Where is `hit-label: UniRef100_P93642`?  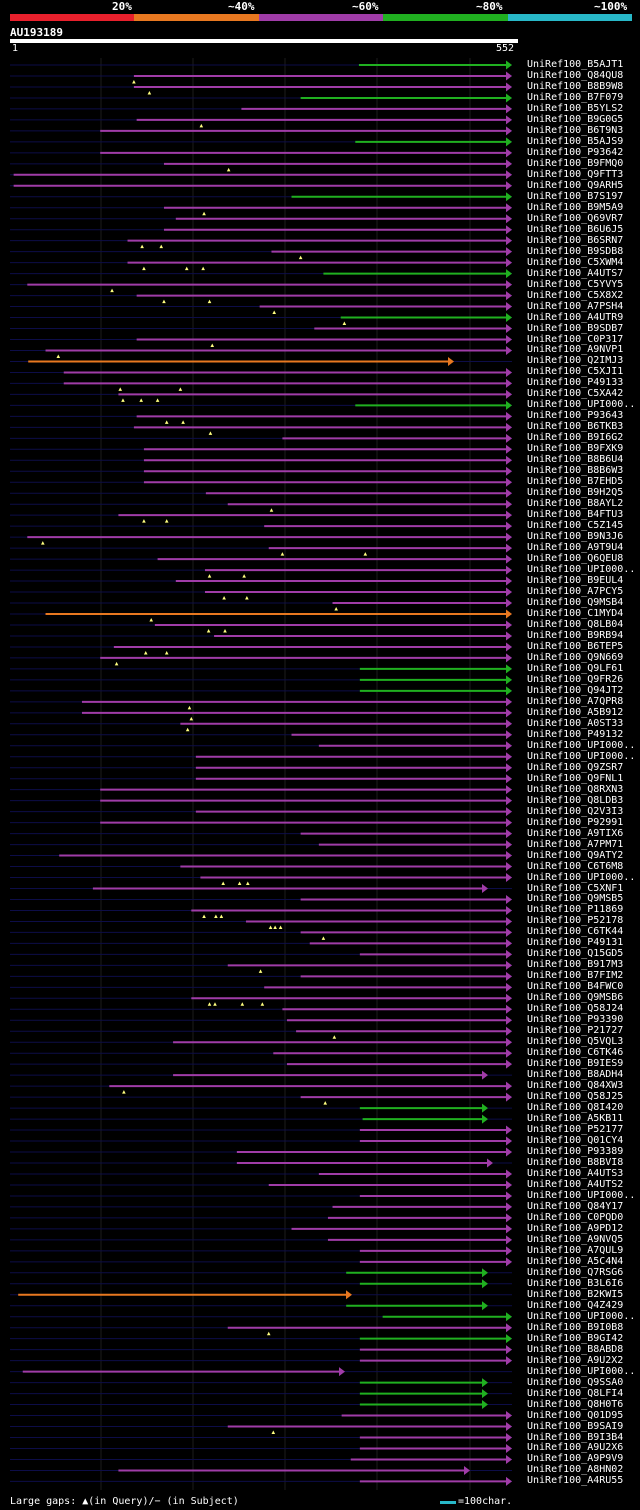 hit-label: UniRef100_P93642 is located at coordinates (575, 152).